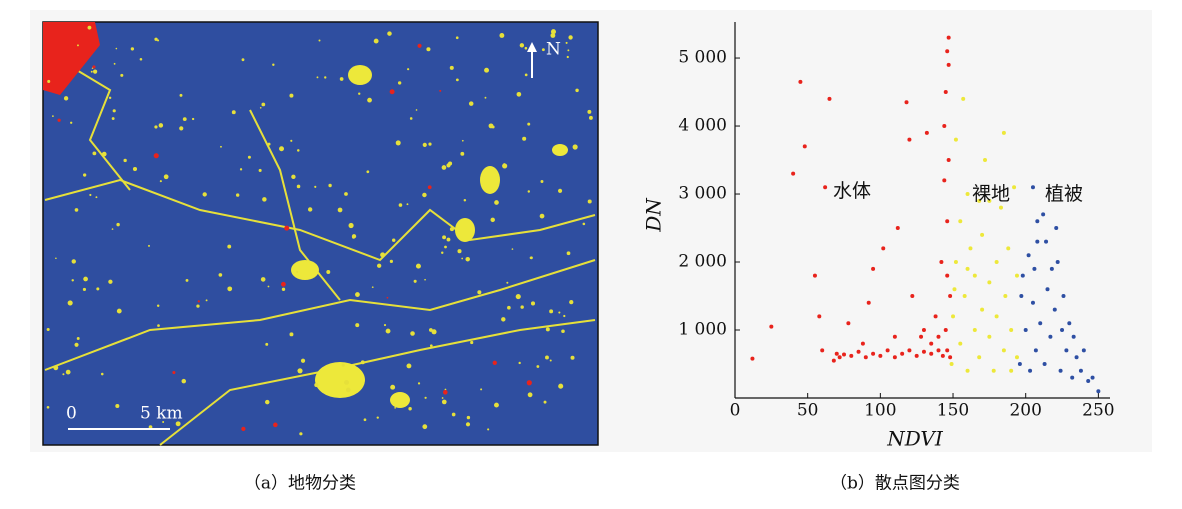 This screenshot has width=1182, height=509. I want to click on scale-end: 5 km, so click(161, 414).